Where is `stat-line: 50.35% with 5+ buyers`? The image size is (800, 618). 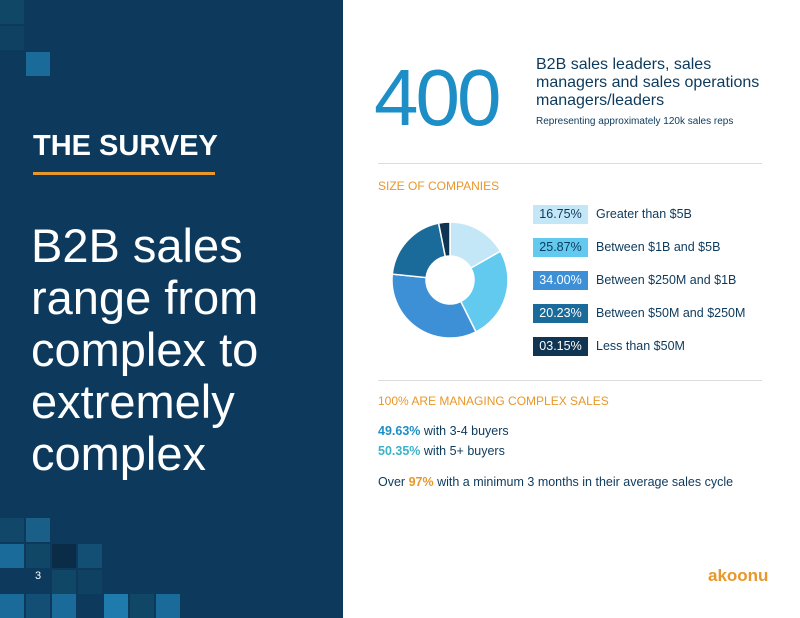
stat-line: 50.35% with 5+ buyers is located at coordinates (441, 451).